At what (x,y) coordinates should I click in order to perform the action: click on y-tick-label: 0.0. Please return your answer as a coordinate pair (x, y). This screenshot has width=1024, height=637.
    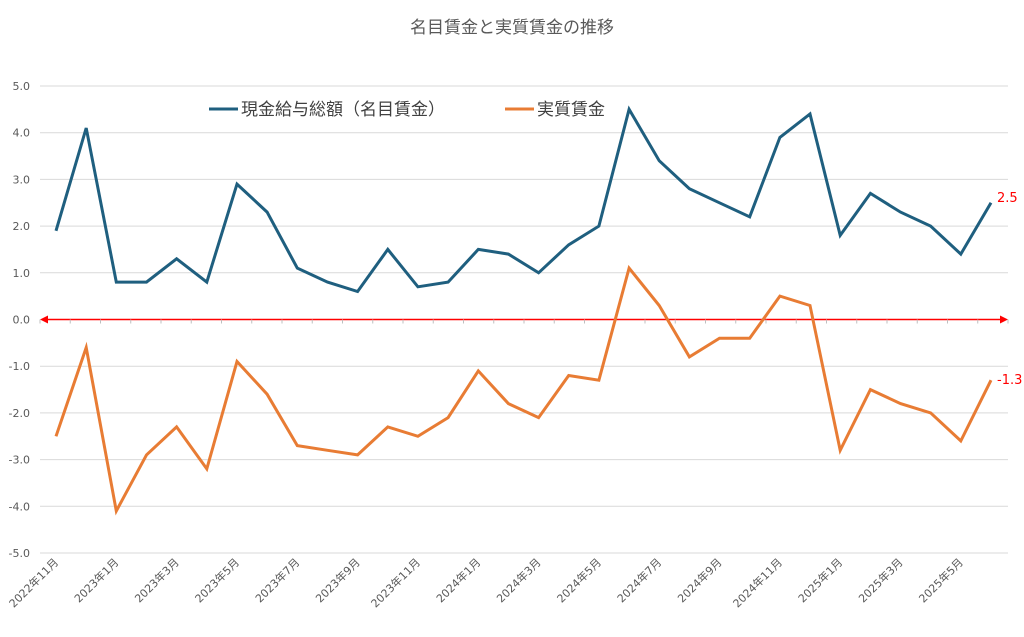
    Looking at the image, I should click on (22, 320).